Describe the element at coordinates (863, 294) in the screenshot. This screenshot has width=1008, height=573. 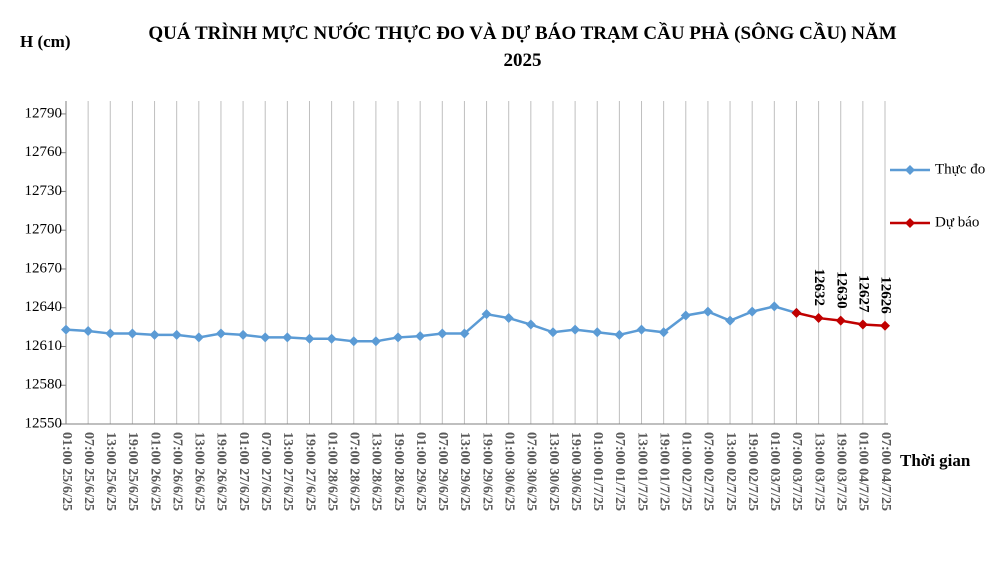
I see `data-label: 12627` at that location.